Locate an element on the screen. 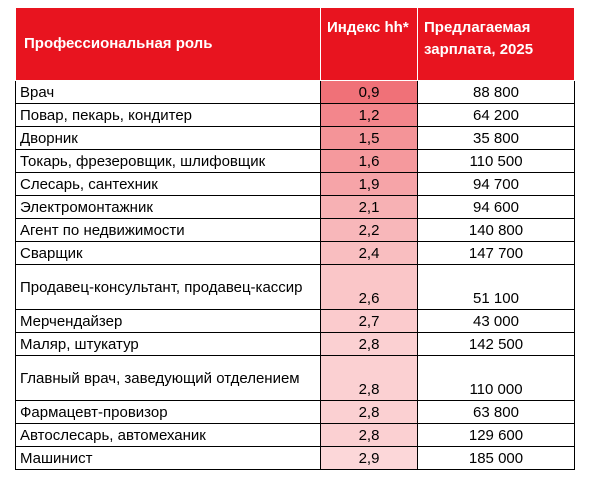  salary-cell: 147 700 is located at coordinates (496, 253).